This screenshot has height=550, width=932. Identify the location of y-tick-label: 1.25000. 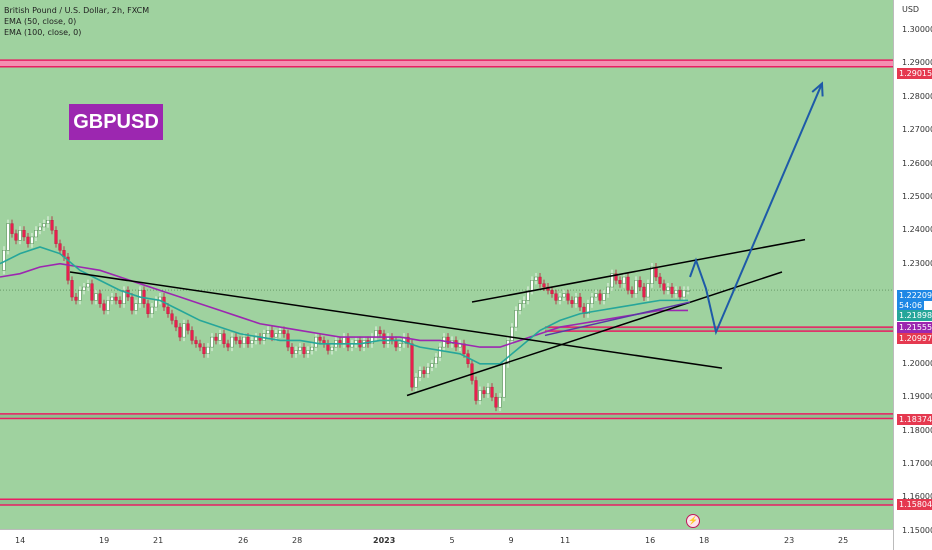
(917, 196).